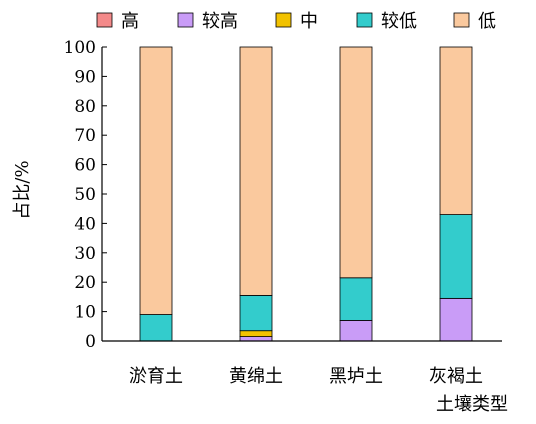  Describe the element at coordinates (296, 21) in the screenshot. I see `legend: 高 较高 中 较低 低` at that location.